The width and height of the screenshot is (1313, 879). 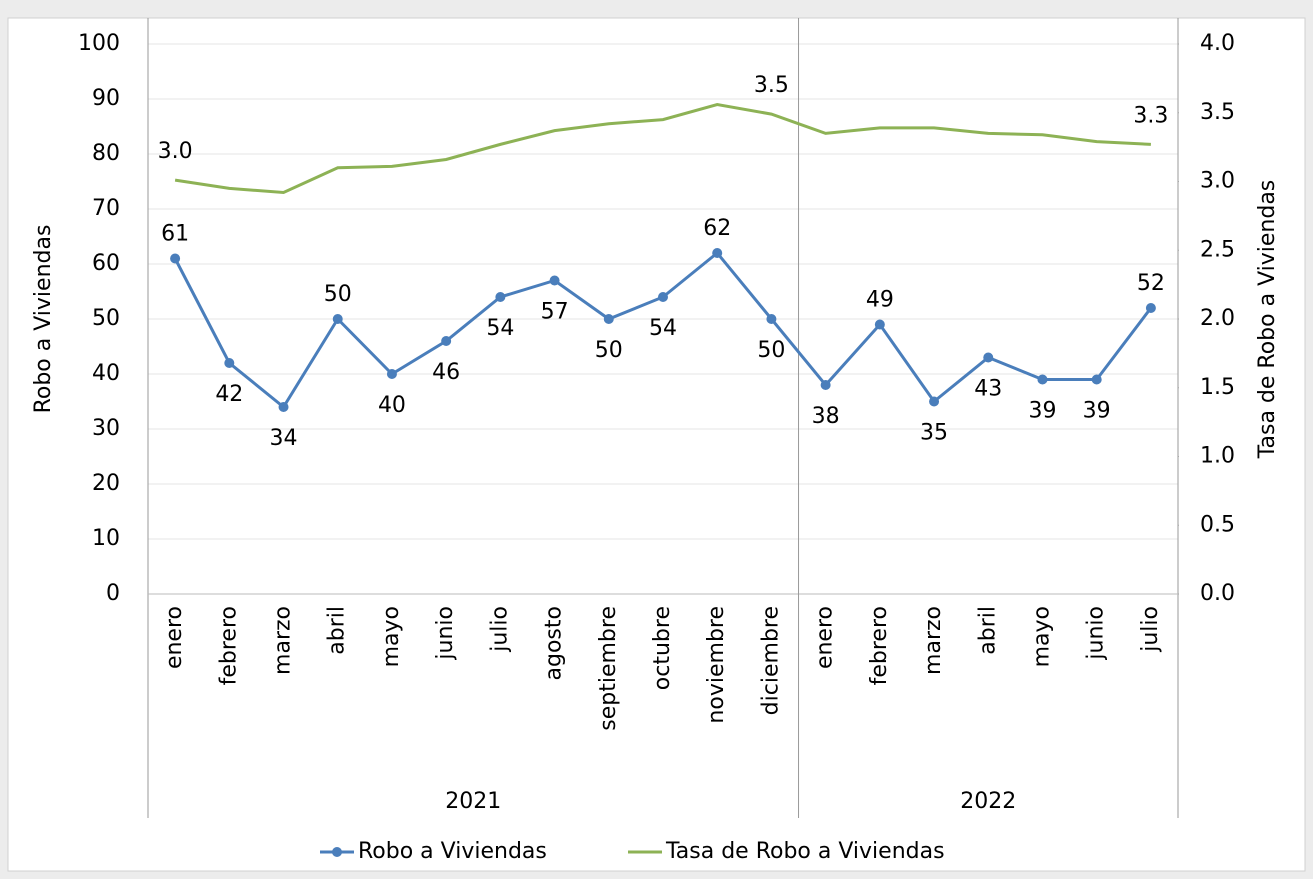 I want to click on y-tick-label: 40, so click(x=106, y=373).